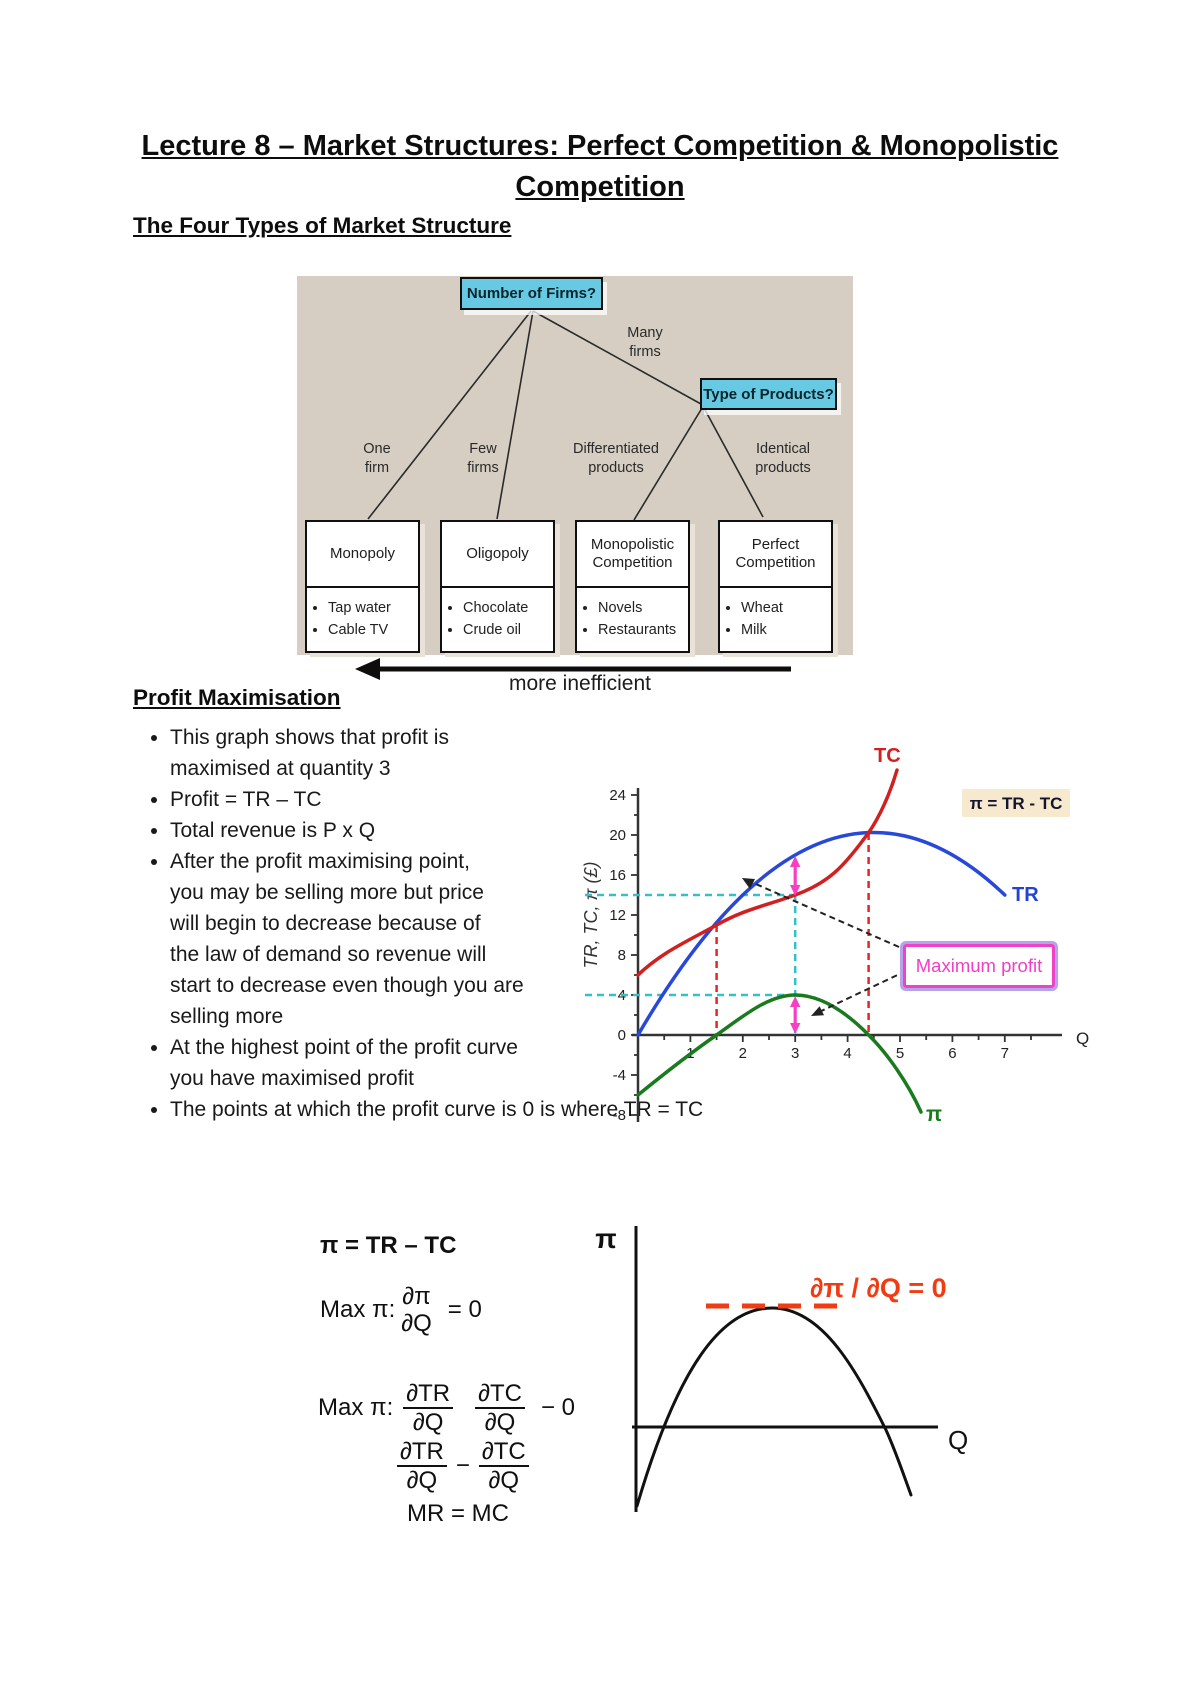 The height and width of the screenshot is (1698, 1200). What do you see at coordinates (362, 555) in the screenshot?
I see `market-box-title: Monopoly` at bounding box center [362, 555].